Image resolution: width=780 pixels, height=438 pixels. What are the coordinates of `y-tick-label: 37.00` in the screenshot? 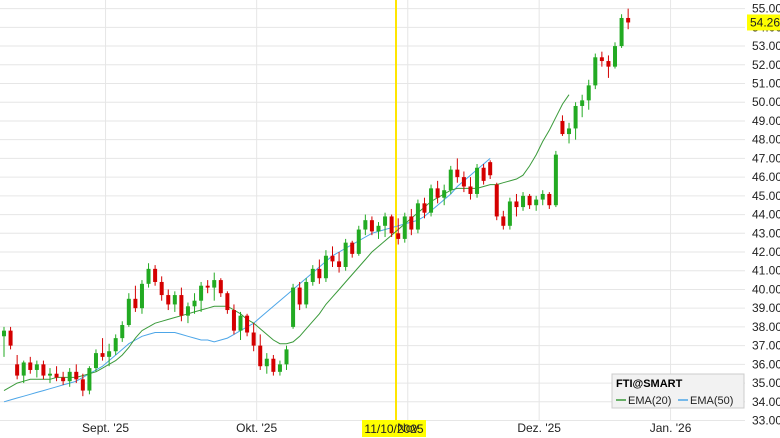 It's located at (766, 346).